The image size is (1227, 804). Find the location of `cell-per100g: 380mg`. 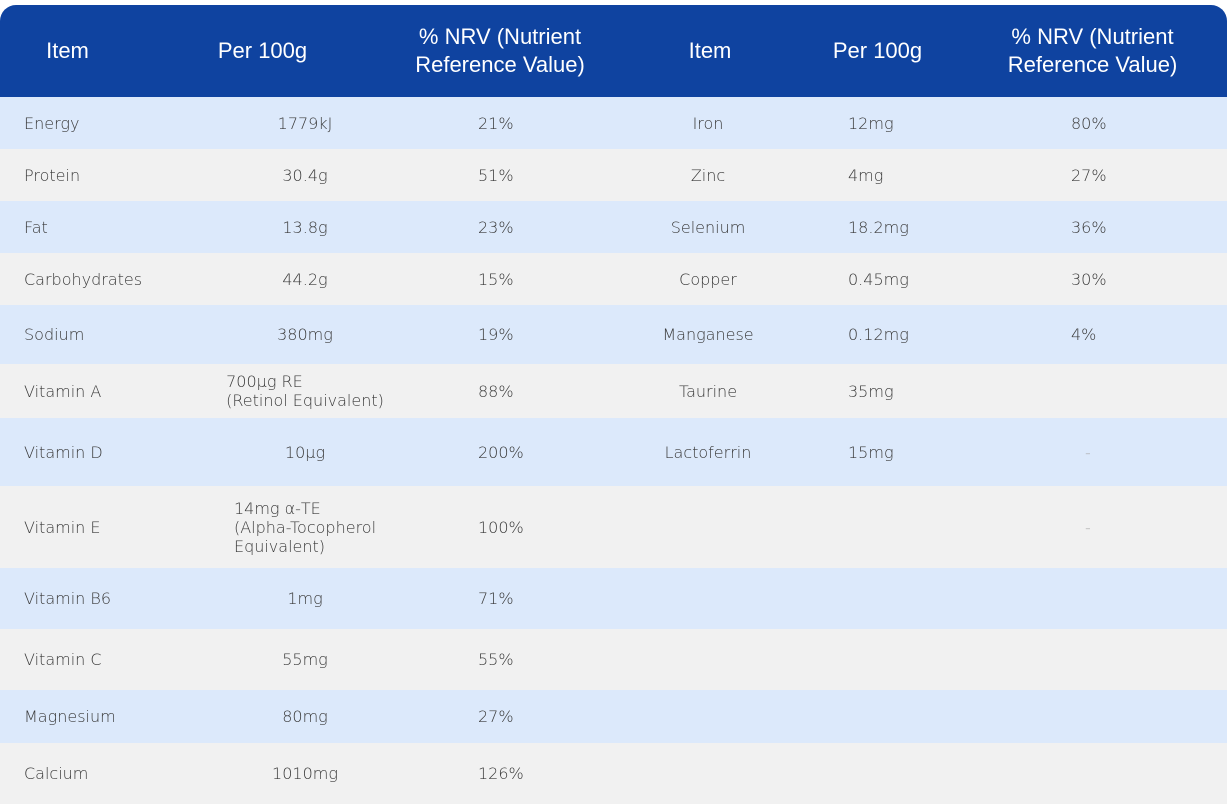

cell-per100g: 380mg is located at coordinates (305, 334).